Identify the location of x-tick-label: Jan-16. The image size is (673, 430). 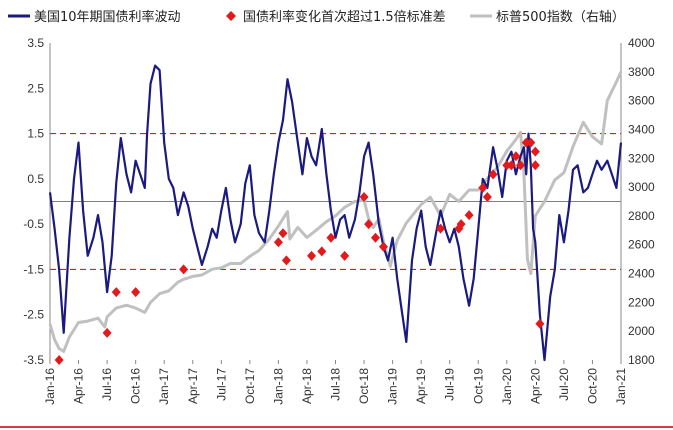
(50, 386).